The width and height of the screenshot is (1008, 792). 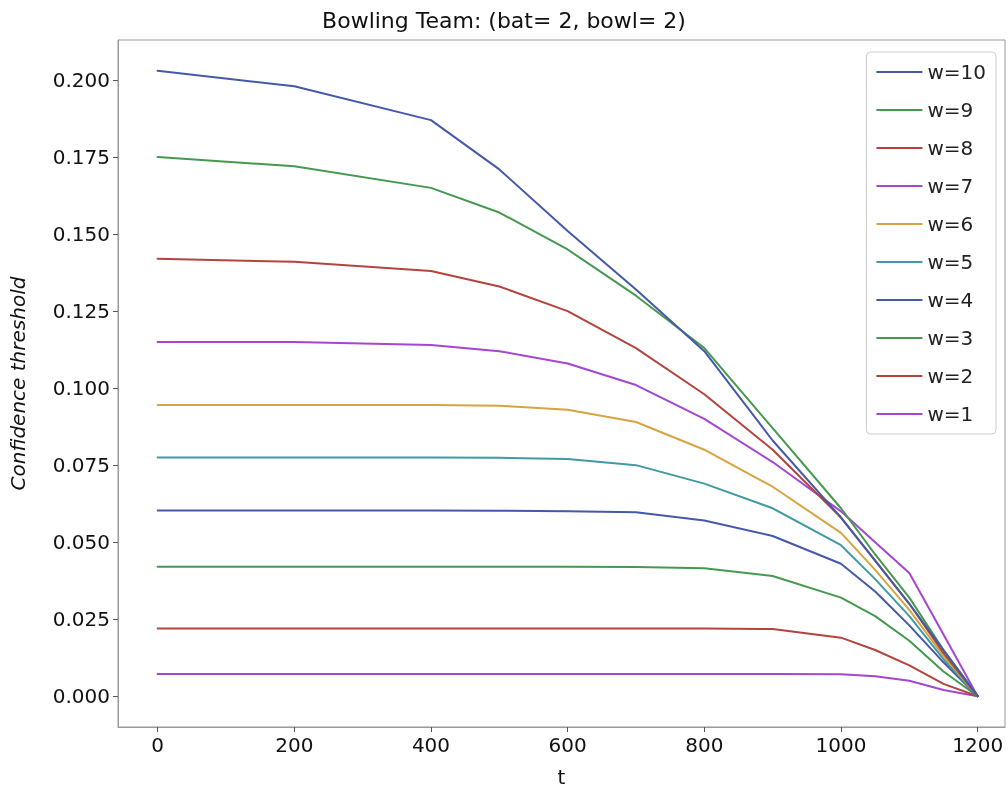 I want to click on legend-label: w=6, so click(x=950, y=224).